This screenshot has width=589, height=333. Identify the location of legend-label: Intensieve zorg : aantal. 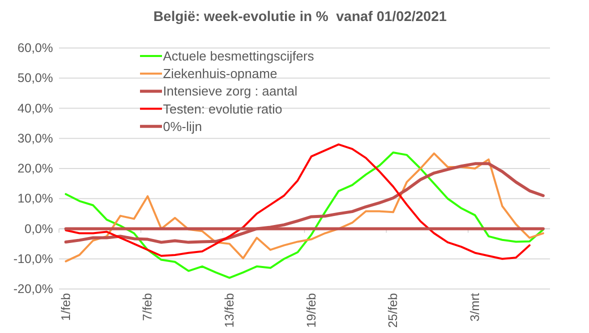
(230, 91).